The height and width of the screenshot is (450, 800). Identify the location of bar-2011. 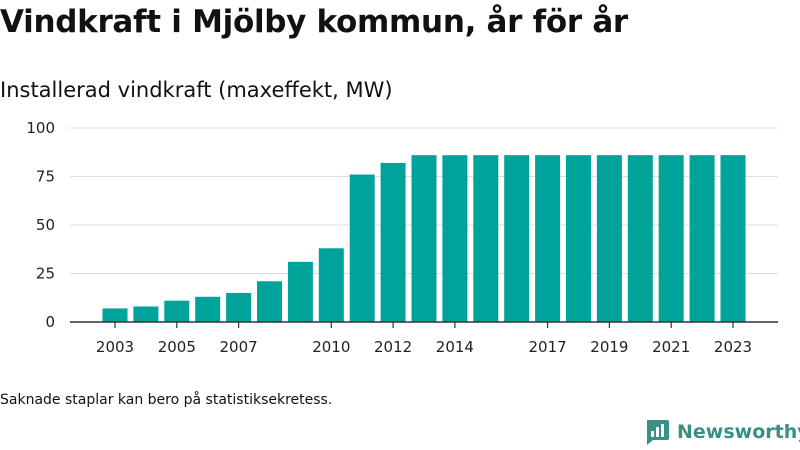
(362, 248).